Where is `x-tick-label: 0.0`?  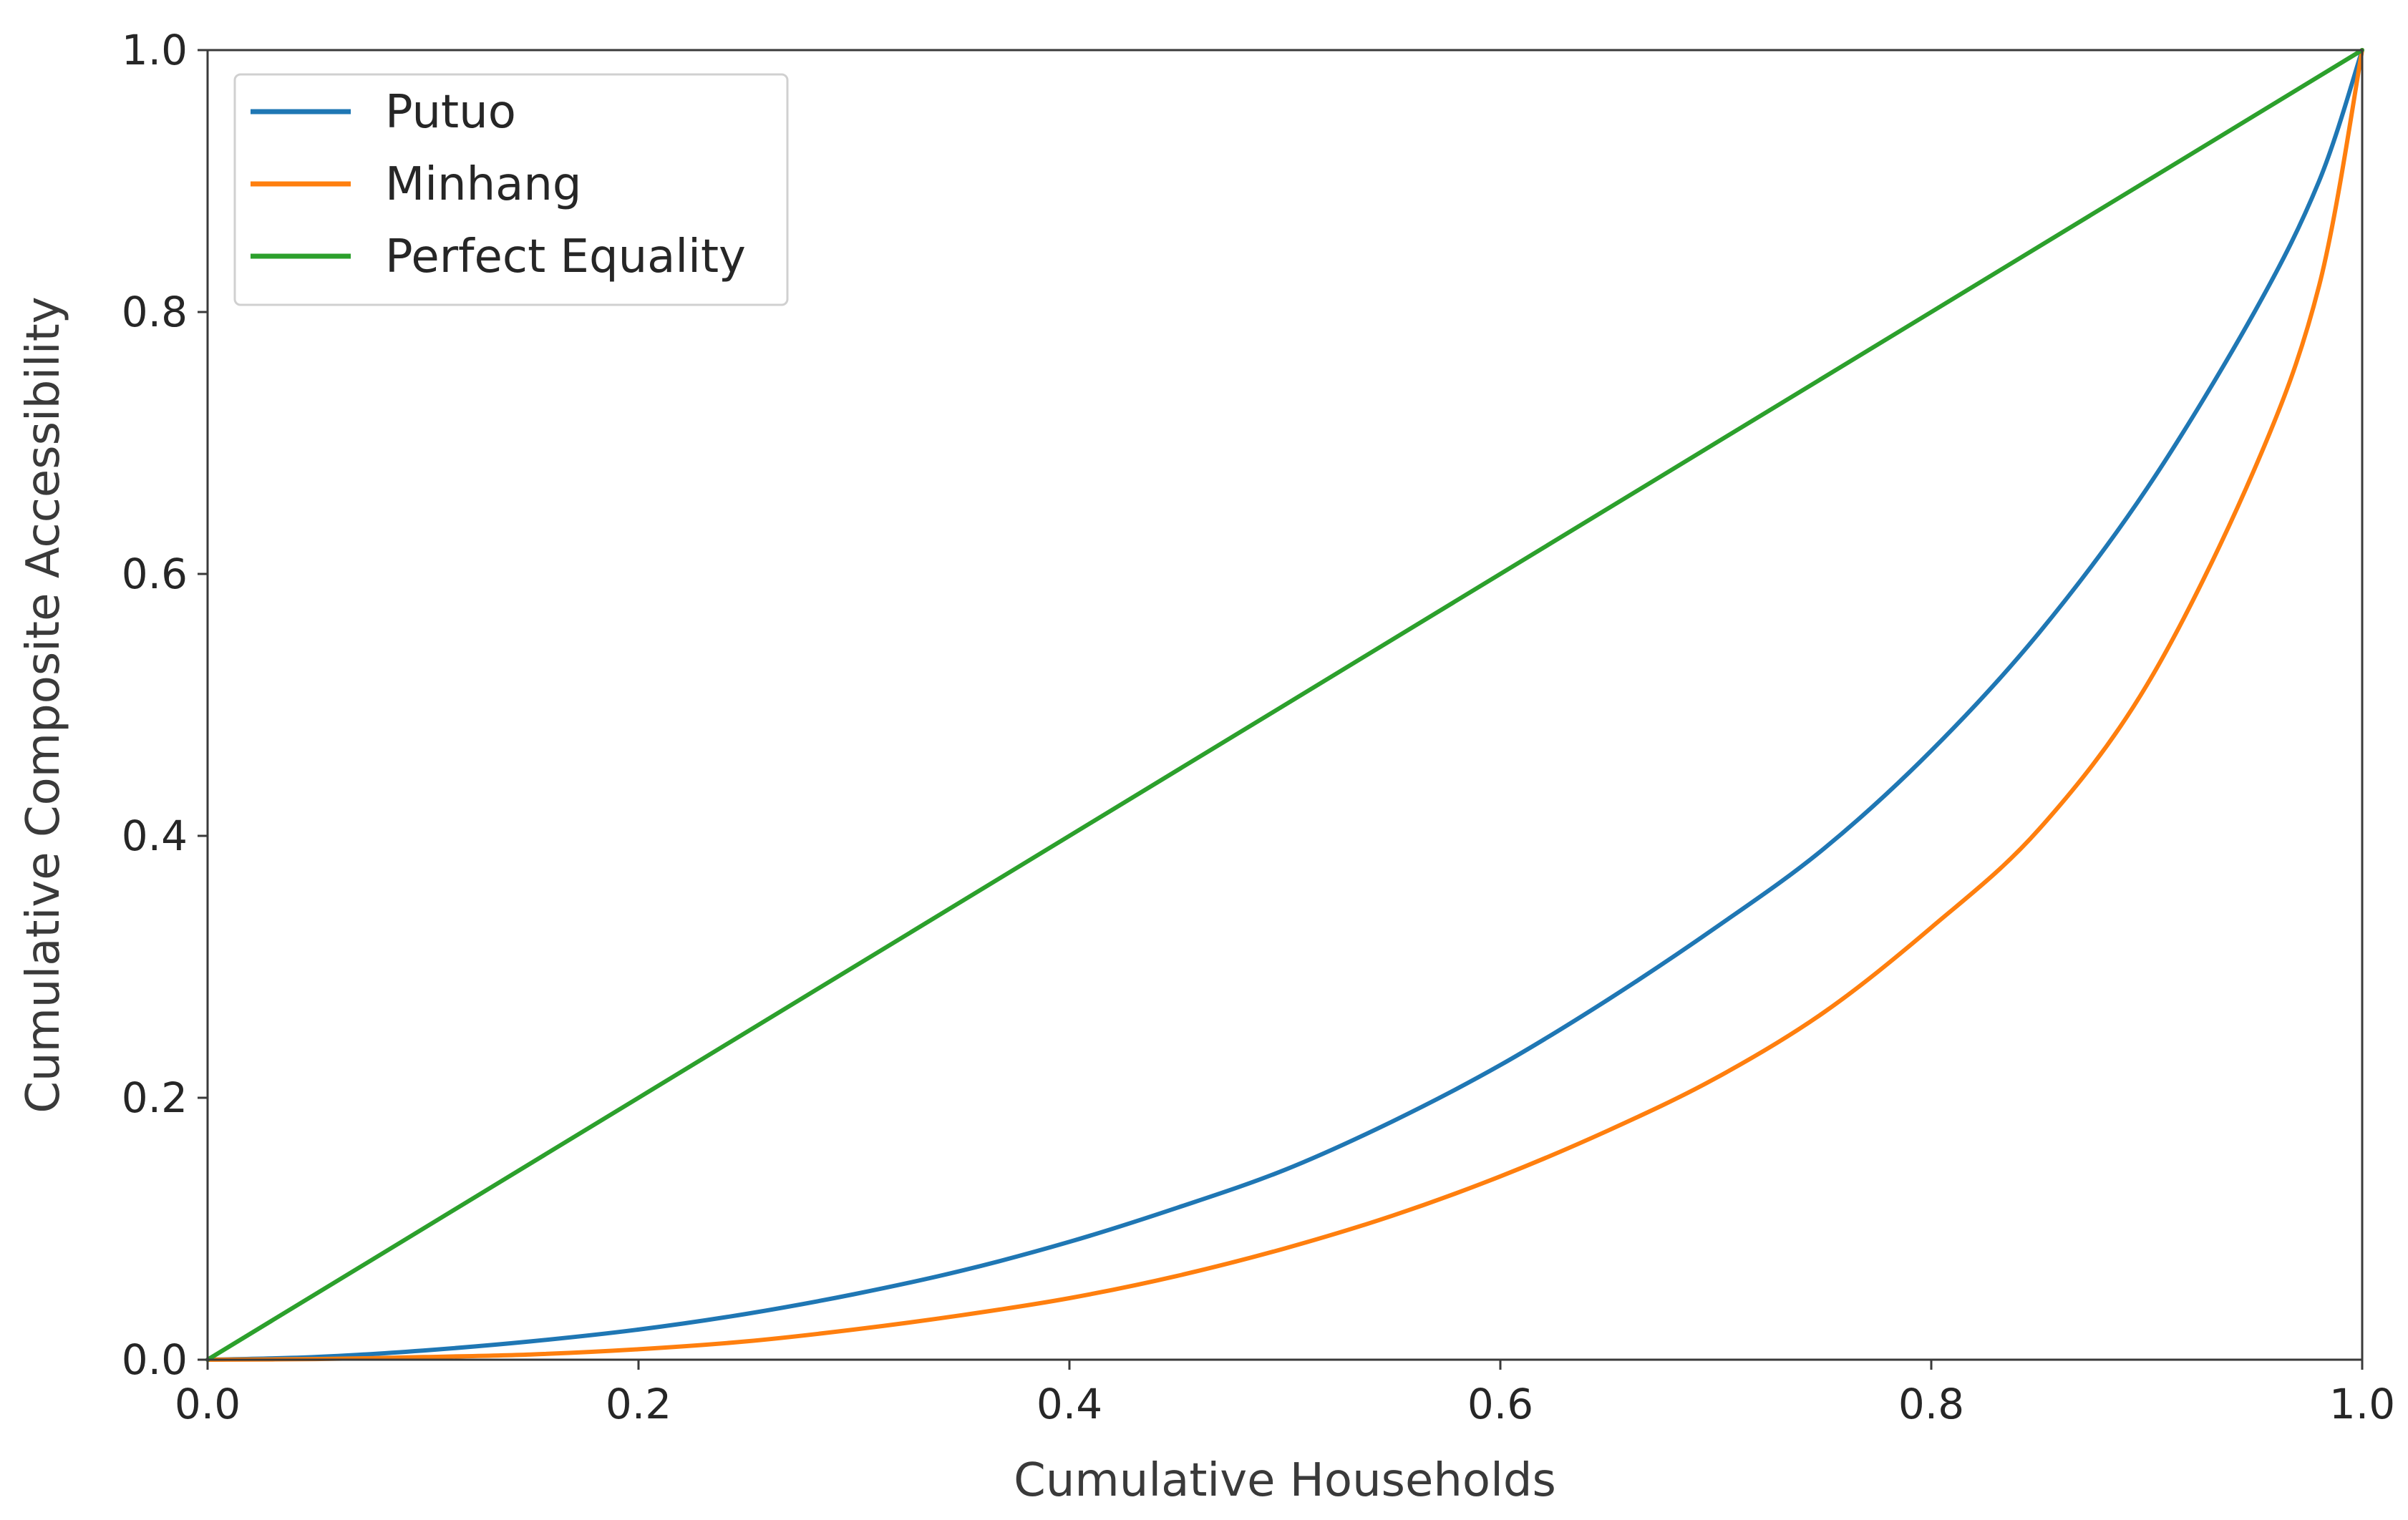 x-tick-label: 0.0 is located at coordinates (208, 1404).